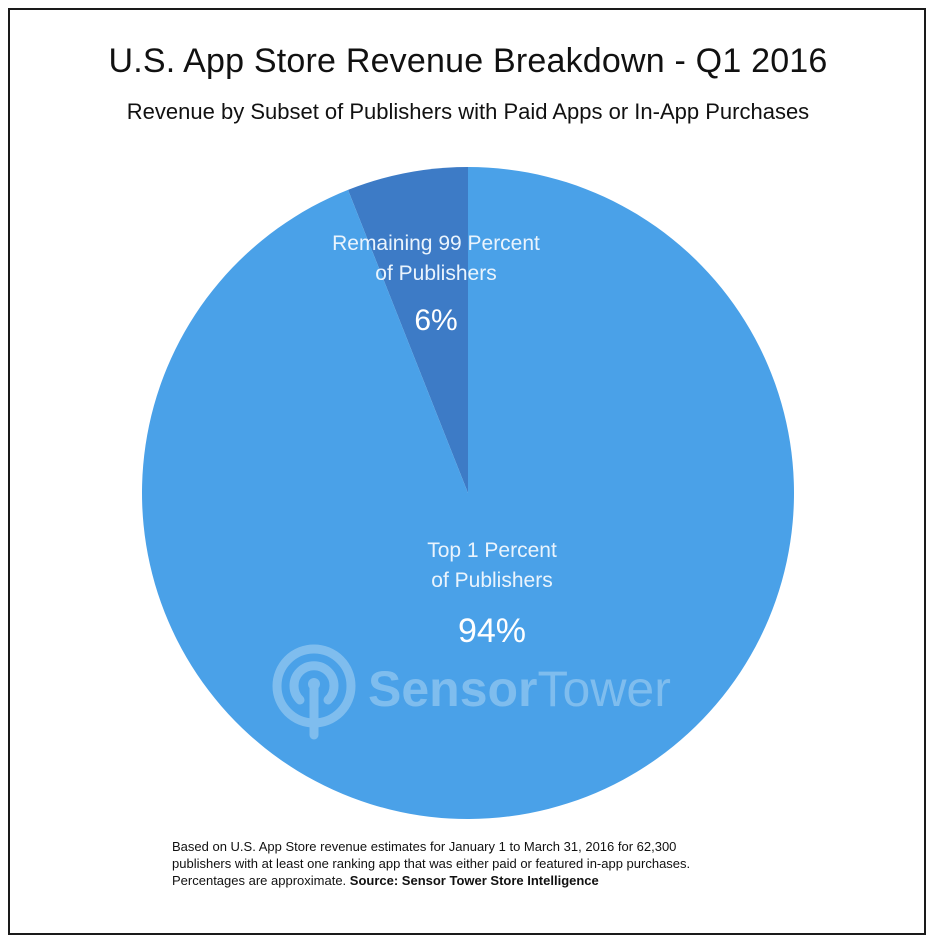 This screenshot has height=945, width=936. What do you see at coordinates (492, 550) in the screenshot?
I see `slice-label-1-line-0: Top 1 Percent` at bounding box center [492, 550].